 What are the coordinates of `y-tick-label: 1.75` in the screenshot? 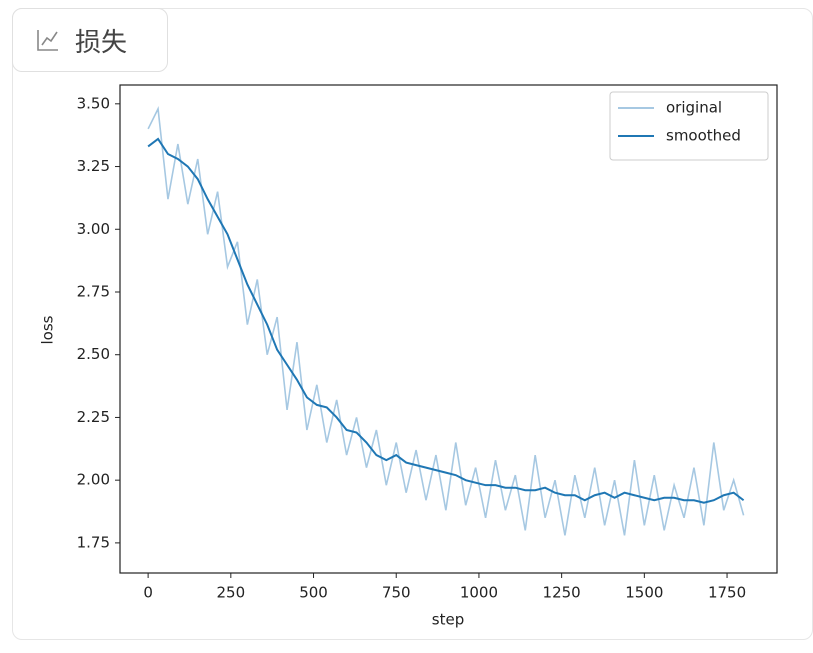 It's located at (93, 542).